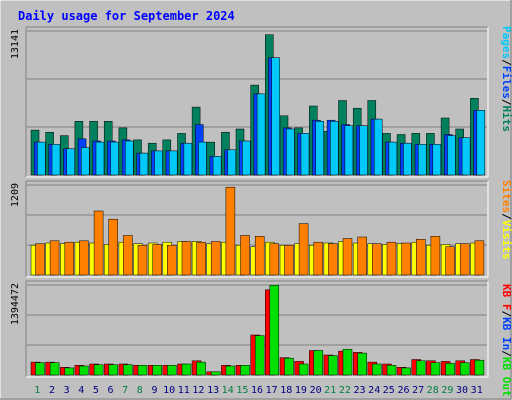 The image size is (512, 400). I want to click on x-tick-label: 17, so click(272, 390).